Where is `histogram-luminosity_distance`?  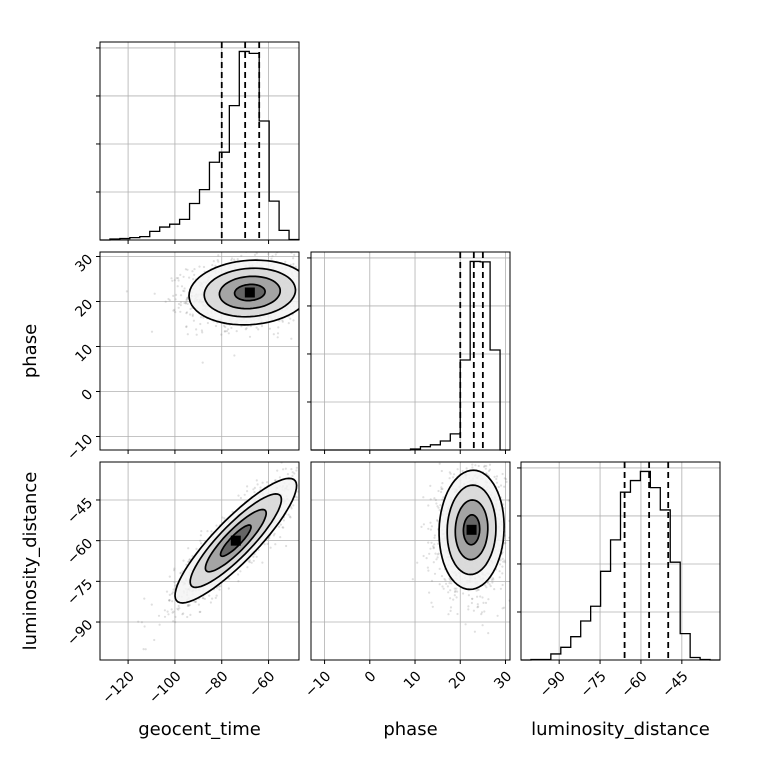 histogram-luminosity_distance is located at coordinates (620, 565).